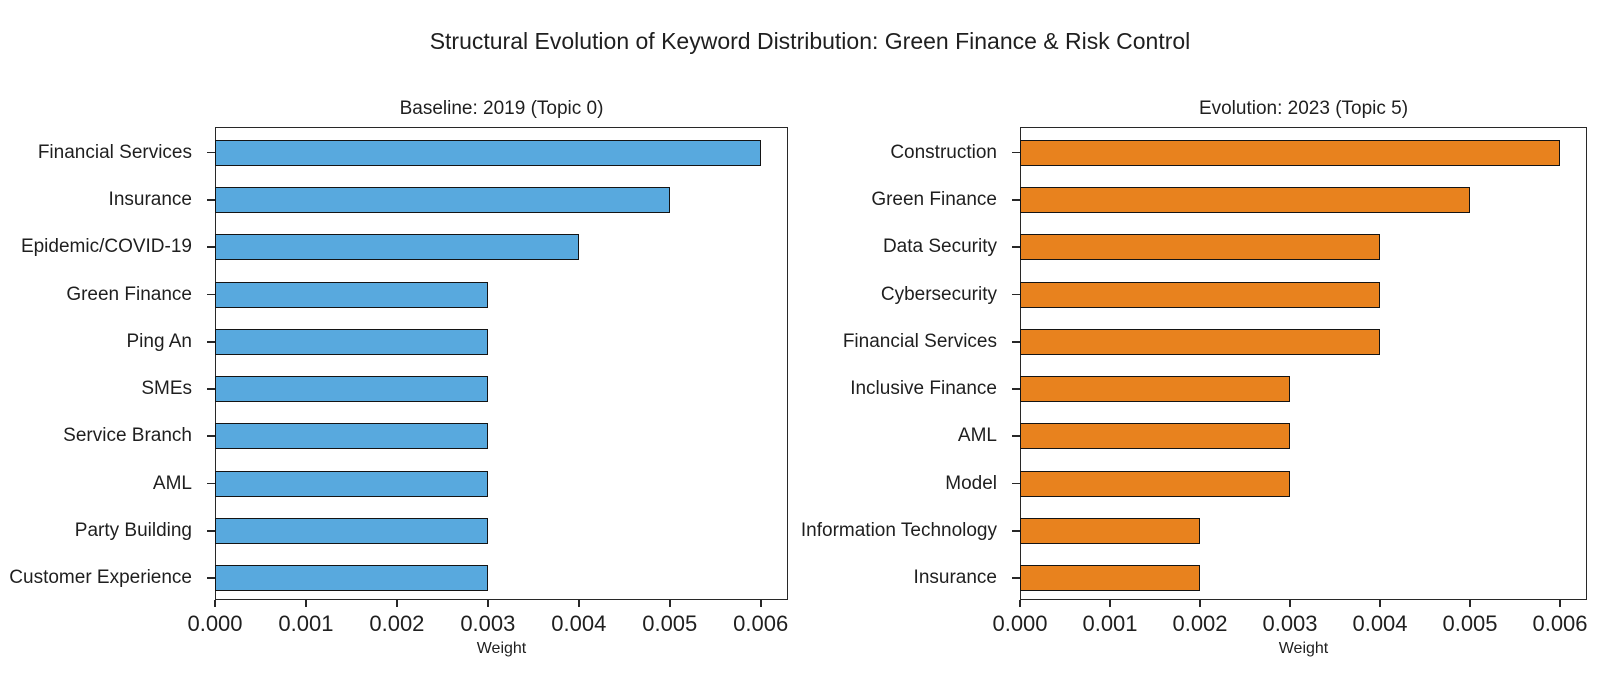  I want to click on y-category-label: Epidemic/COVID-19, so click(106, 247).